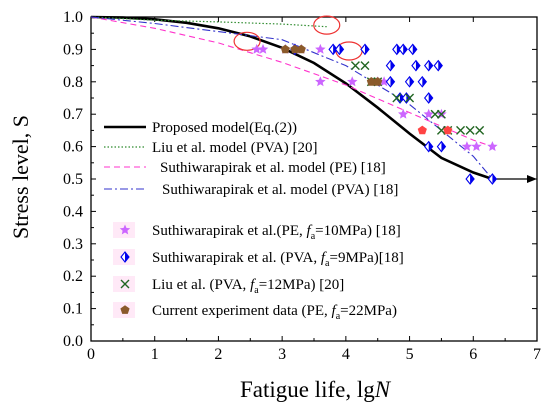  What do you see at coordinates (73, 82) in the screenshot?
I see `y-tick-label: 0.8` at bounding box center [73, 82].